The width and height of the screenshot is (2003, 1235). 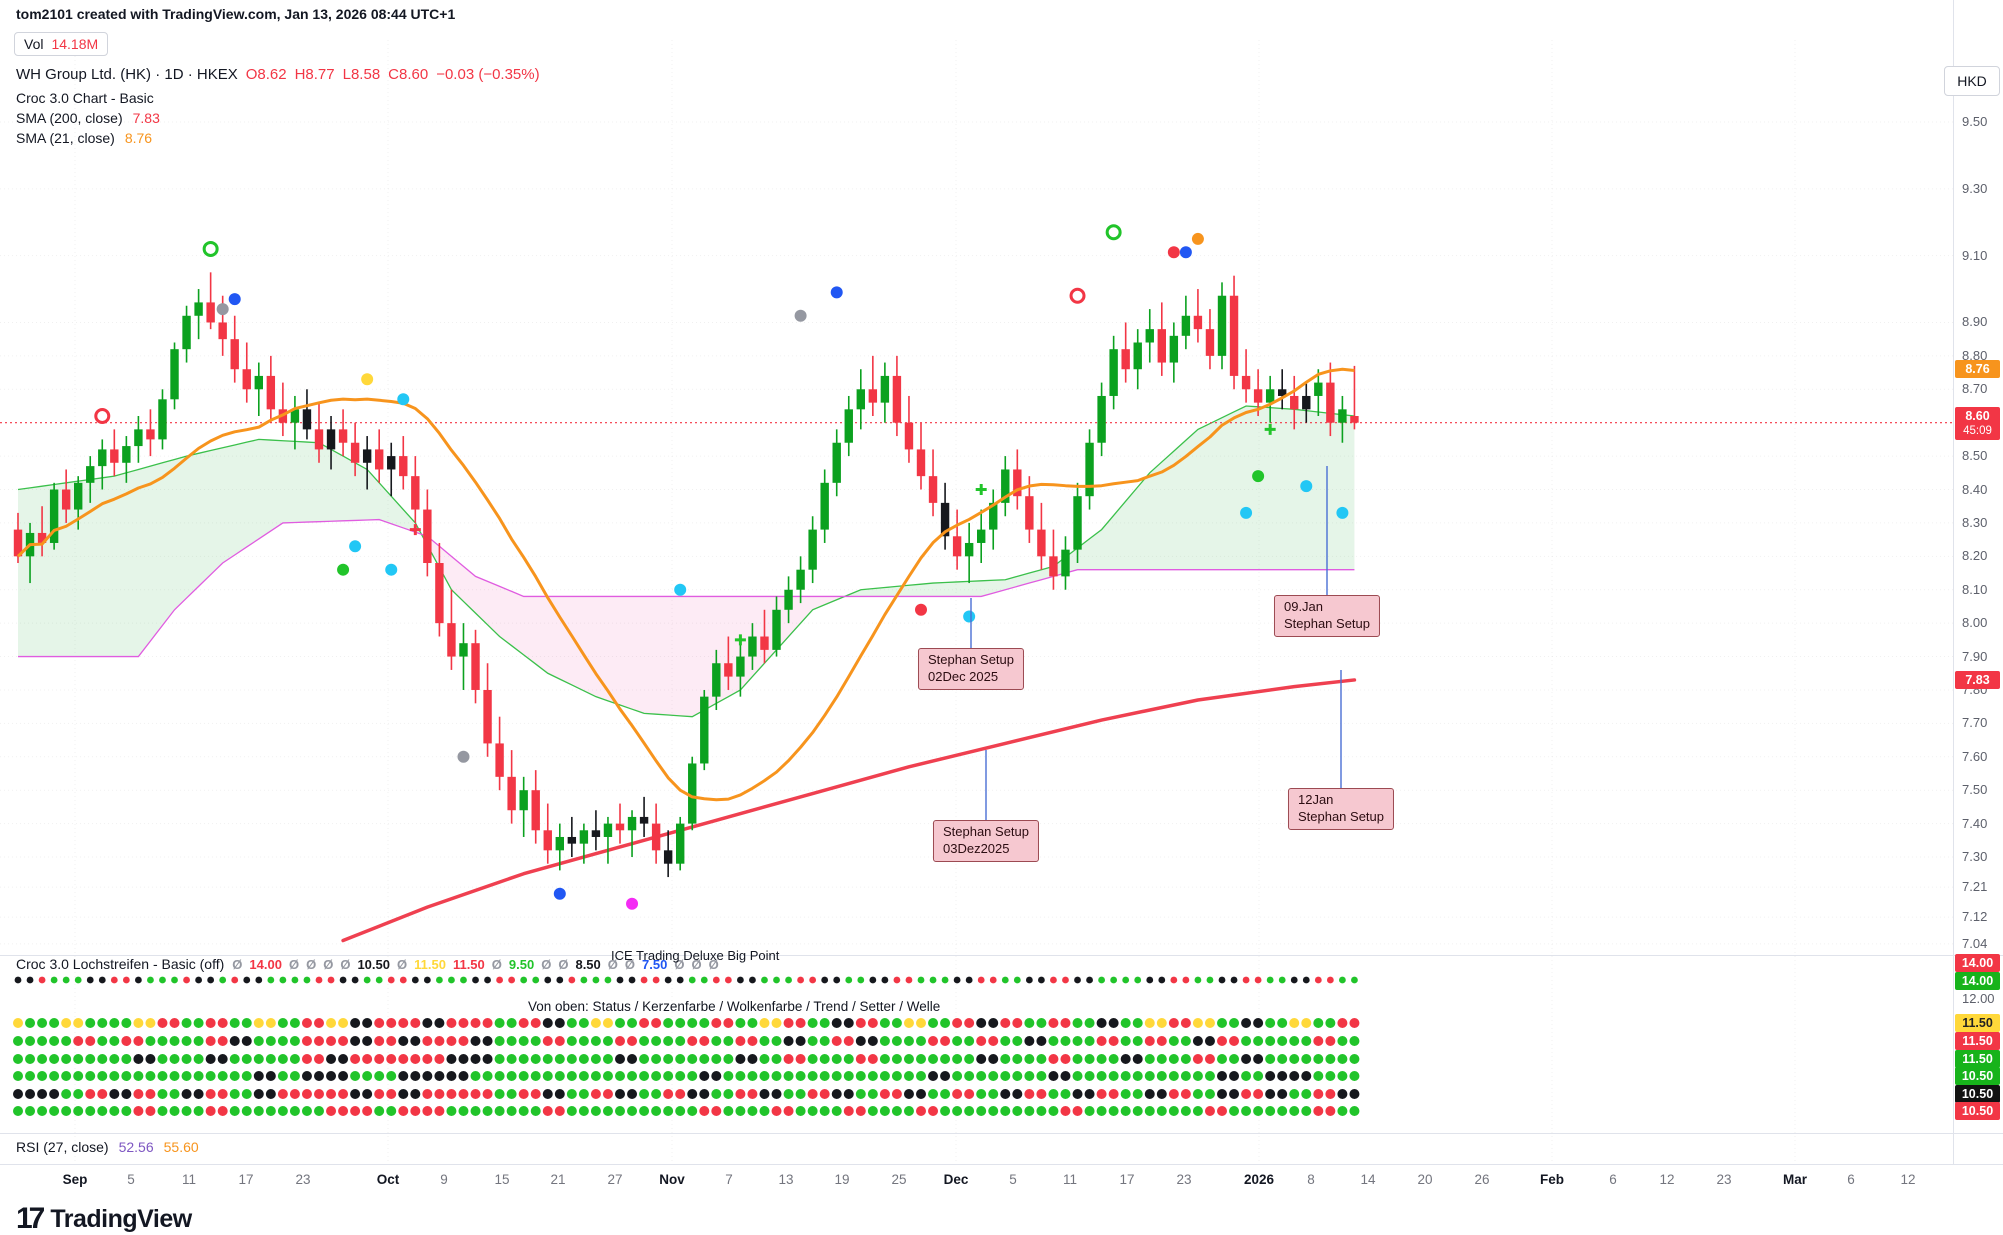 What do you see at coordinates (1975, 355) in the screenshot?
I see `price-axis-label: 8.80` at bounding box center [1975, 355].